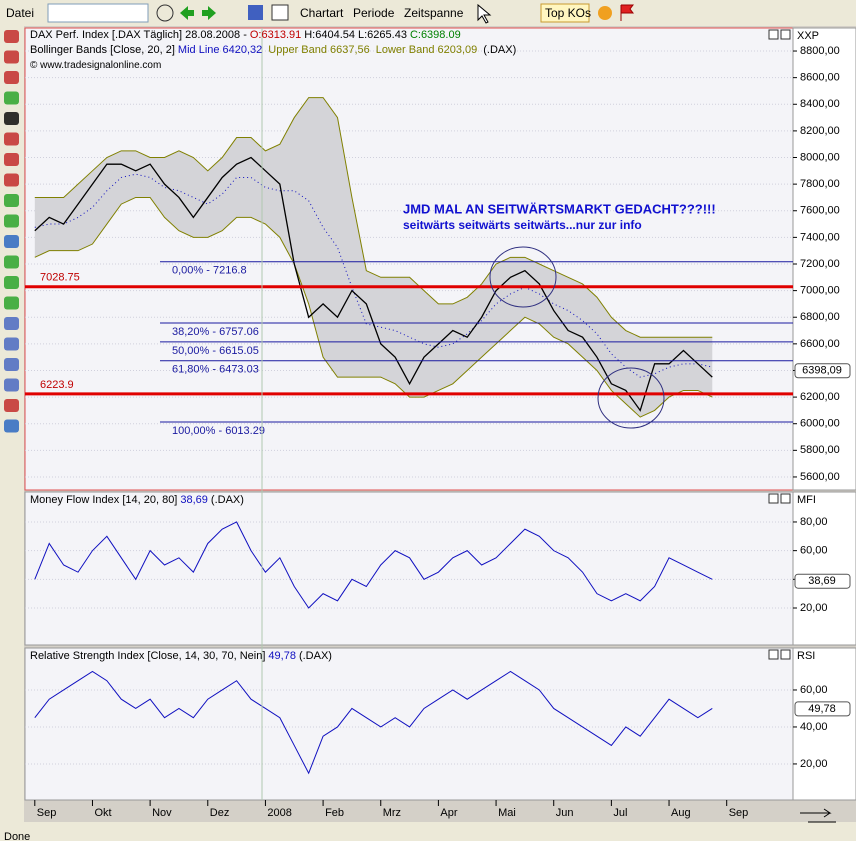 This screenshot has width=856, height=841. Describe the element at coordinates (218, 431) in the screenshot. I see `fib-label: 100,00% - 6013.29` at that location.